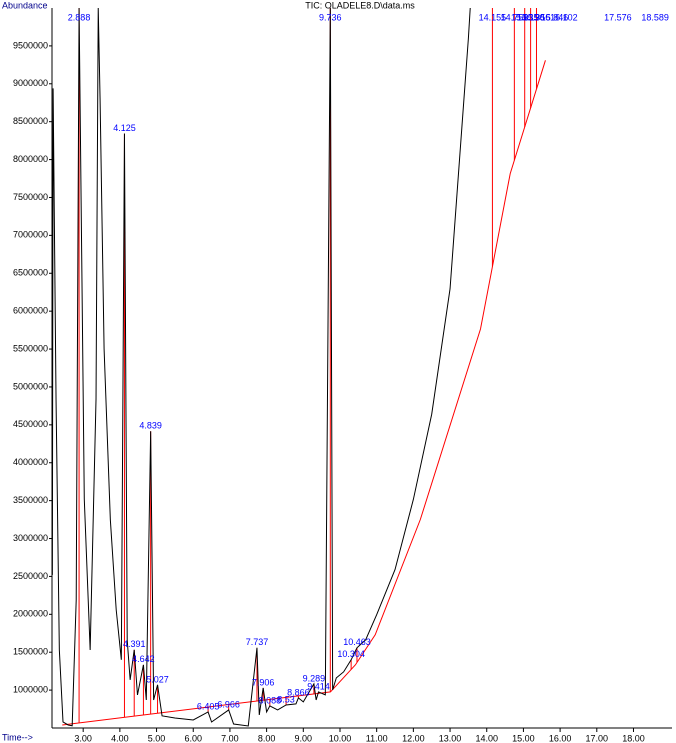  I want to click on peak-label: 15.356, so click(537, 17).